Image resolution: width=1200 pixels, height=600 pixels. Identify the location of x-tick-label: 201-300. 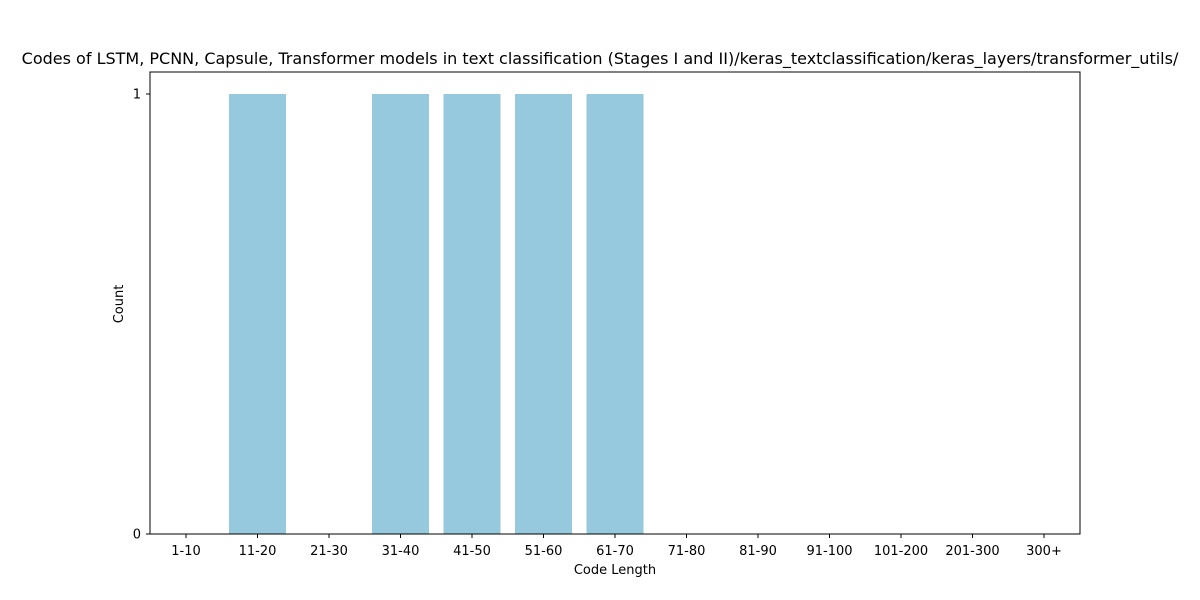
(972, 551).